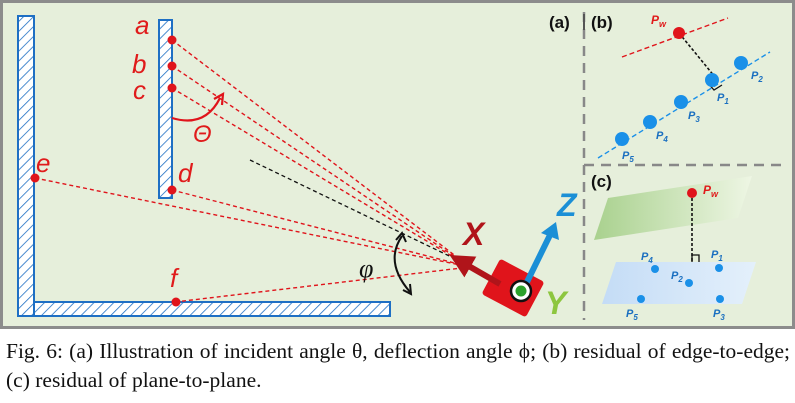 This screenshot has width=795, height=403. I want to click on phi-label: φ, so click(366, 268).